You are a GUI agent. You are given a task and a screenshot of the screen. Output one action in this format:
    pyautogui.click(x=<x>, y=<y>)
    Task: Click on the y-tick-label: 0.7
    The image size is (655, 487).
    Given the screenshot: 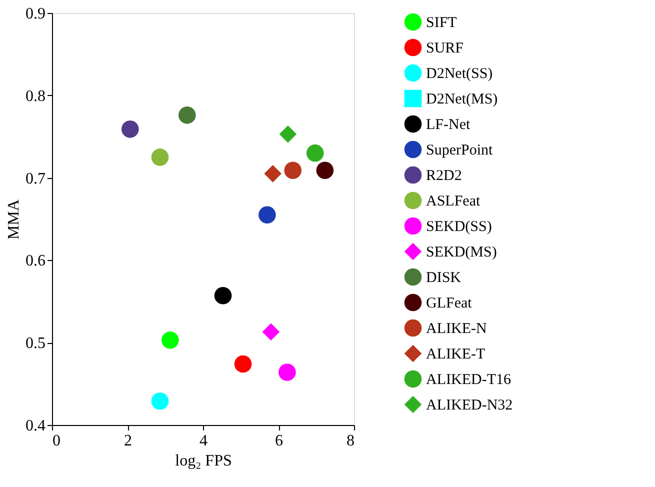 What is the action you would take?
    pyautogui.click(x=36, y=179)
    